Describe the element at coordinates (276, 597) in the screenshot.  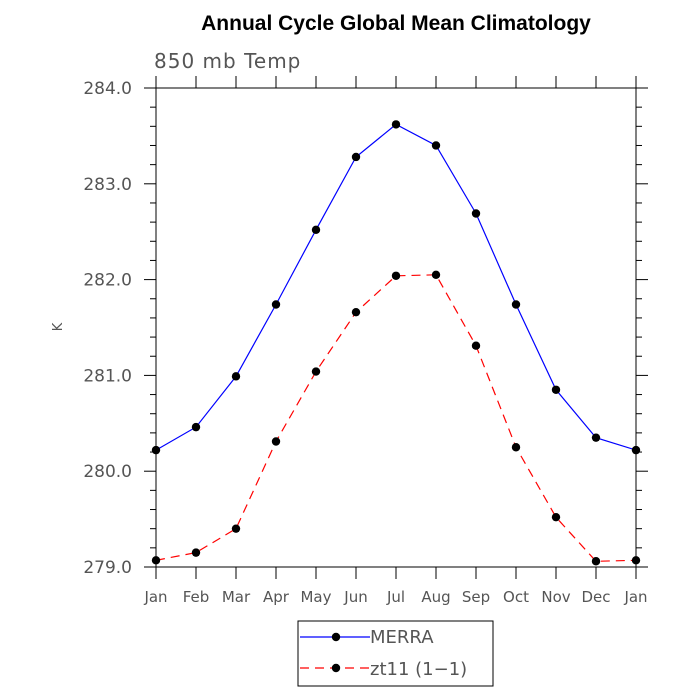
I see `x-tick-label: Apr` at that location.